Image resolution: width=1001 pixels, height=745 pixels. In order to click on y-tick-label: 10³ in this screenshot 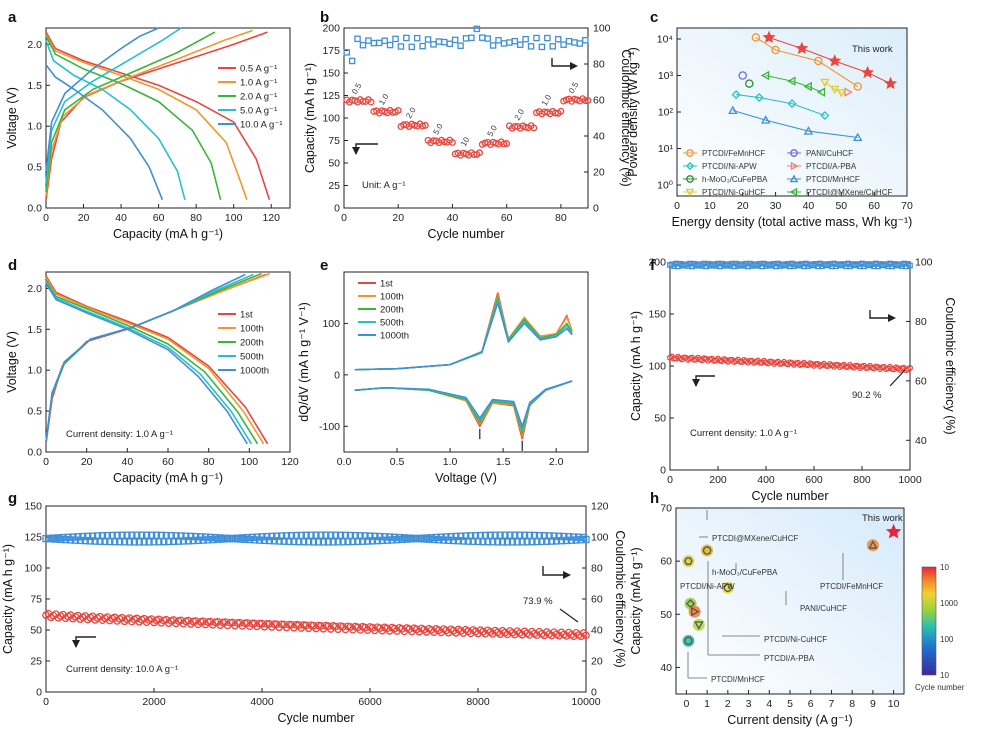, I will do `click(666, 76)`.